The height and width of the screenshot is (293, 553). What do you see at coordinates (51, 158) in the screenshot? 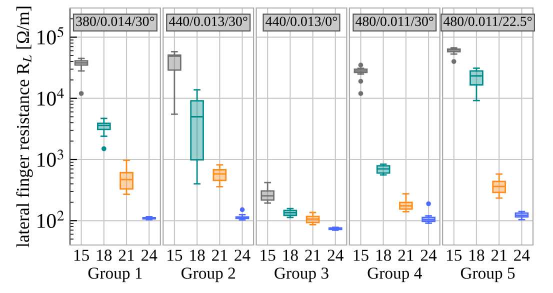
I see `y-tick-label: 10$^{3}$` at bounding box center [51, 158].